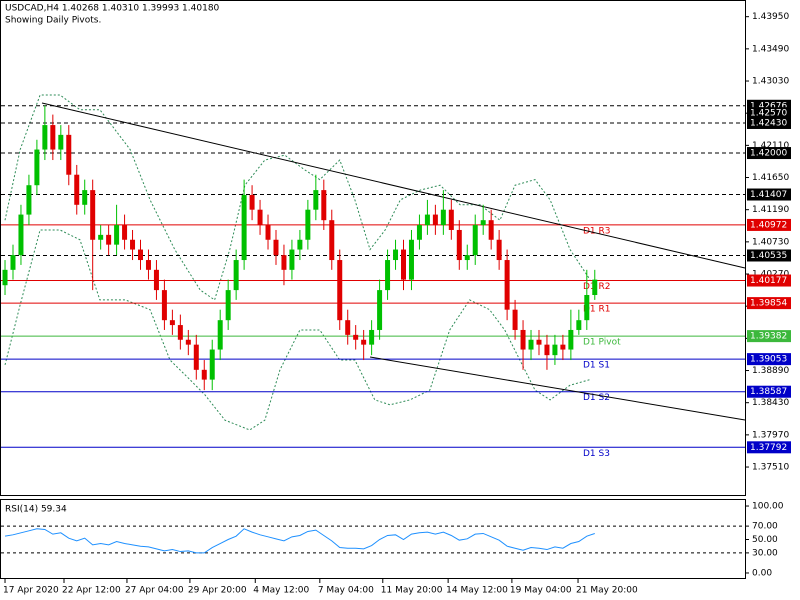 This screenshot has width=800, height=600. What do you see at coordinates (770, 275) in the screenshot?
I see `y-tick-label: 1.40270` at bounding box center [770, 275].